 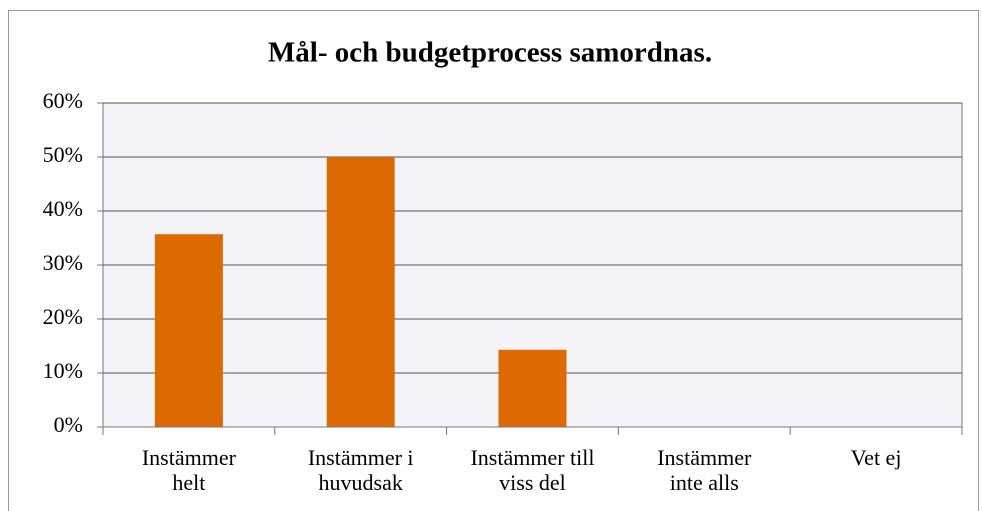 I want to click on y-tick-label: 10%, so click(x=63, y=370).